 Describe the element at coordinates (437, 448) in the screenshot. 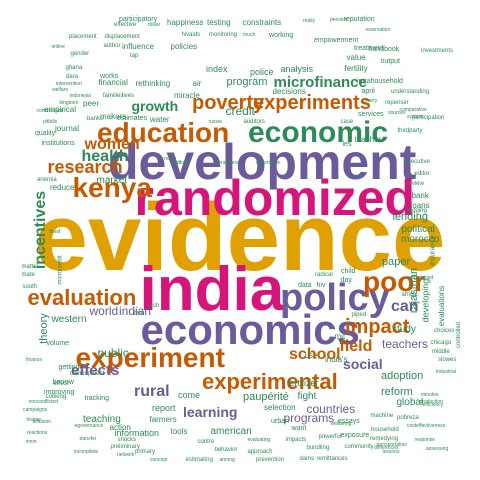

I see `word-assessing: assessing` at that location.